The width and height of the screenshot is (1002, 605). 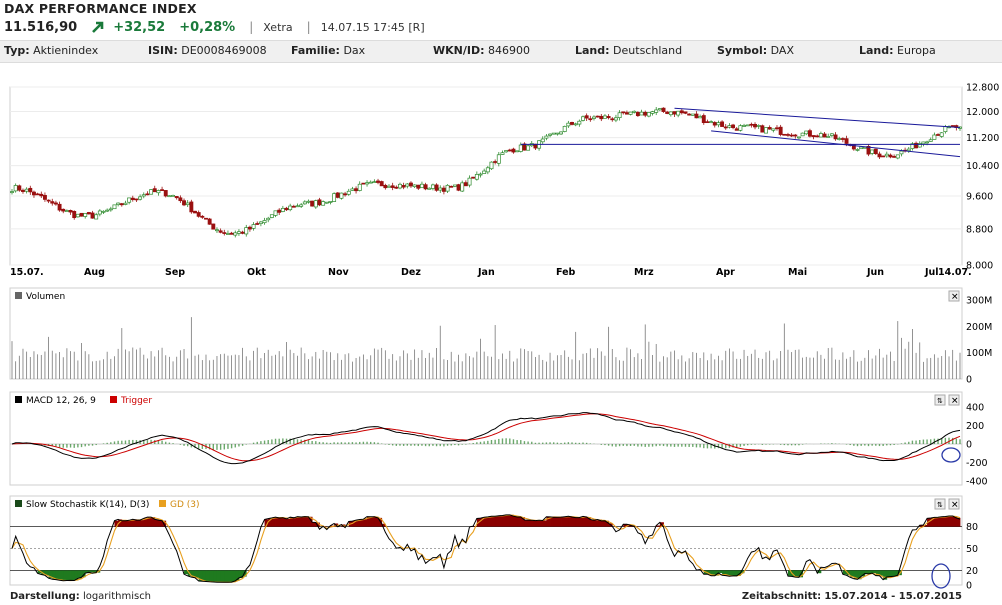 What do you see at coordinates (951, 455) in the screenshot?
I see `macd-highlight-circle` at bounding box center [951, 455].